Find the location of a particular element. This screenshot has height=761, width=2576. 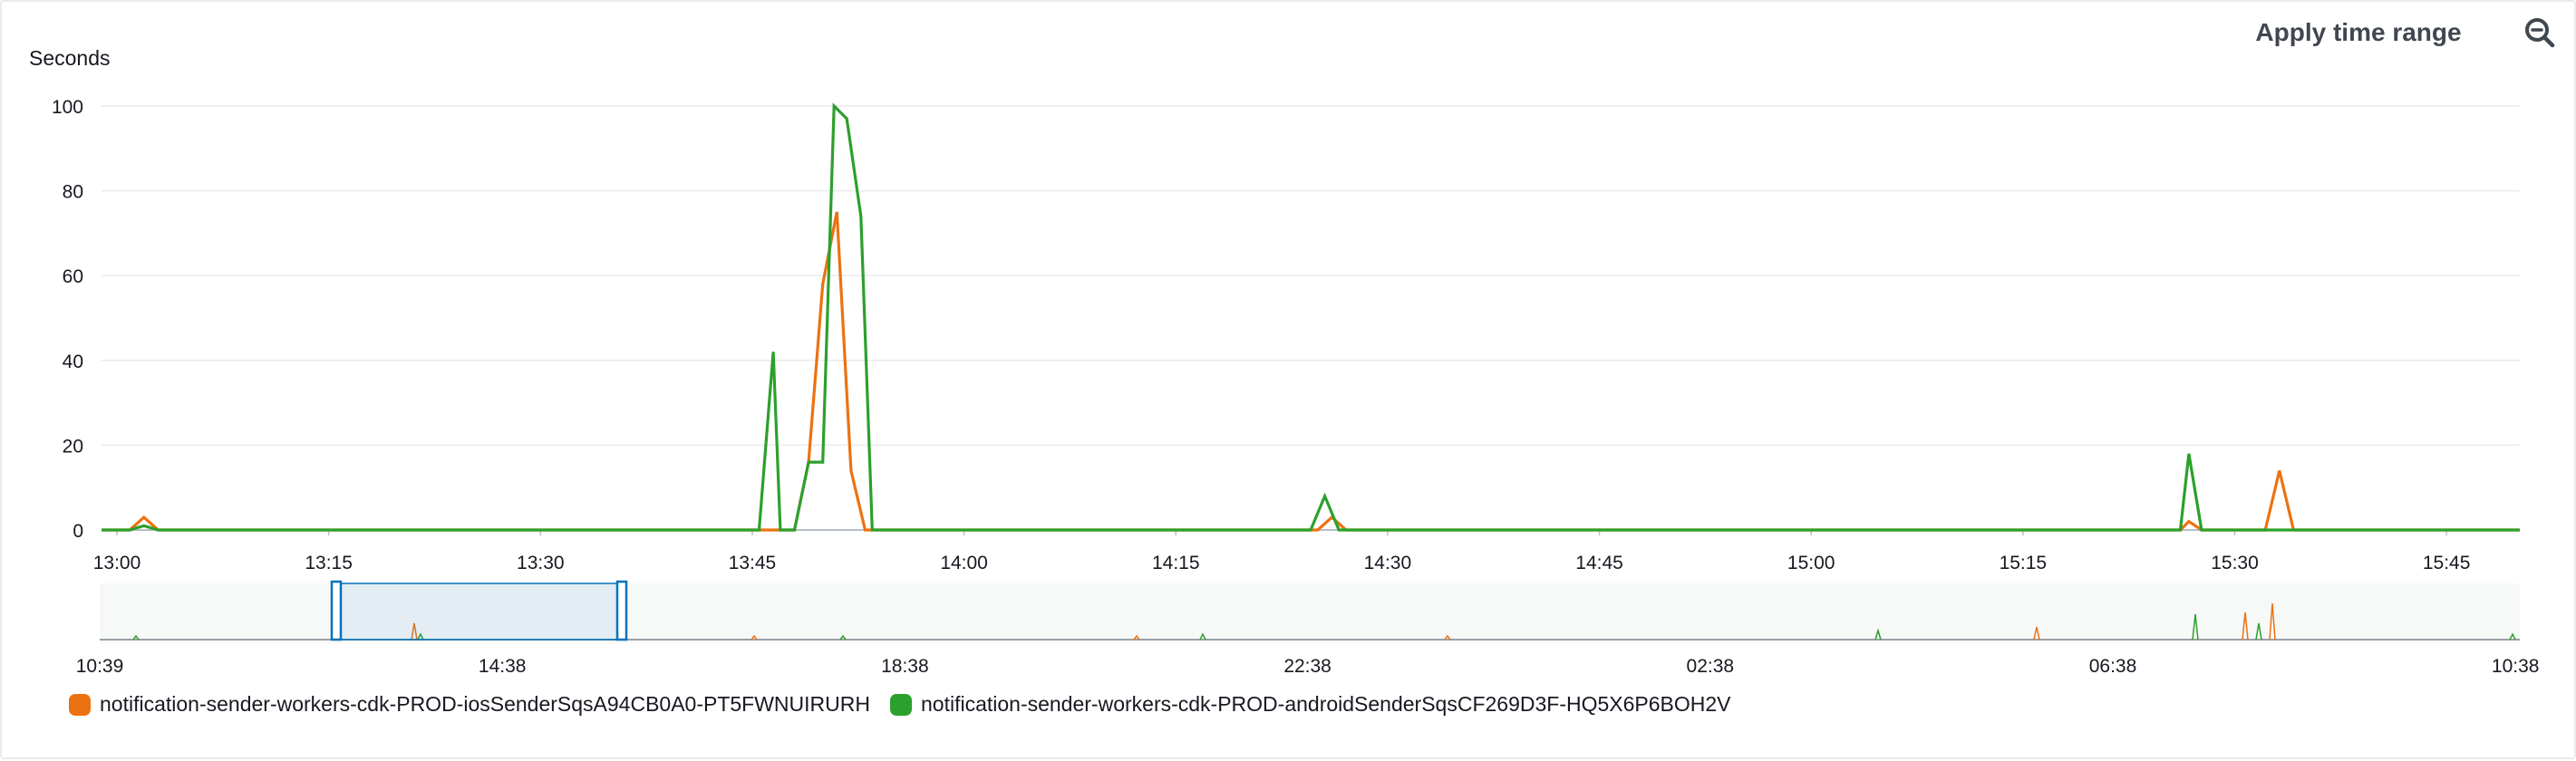

overview-handle-left is located at coordinates (336, 610).